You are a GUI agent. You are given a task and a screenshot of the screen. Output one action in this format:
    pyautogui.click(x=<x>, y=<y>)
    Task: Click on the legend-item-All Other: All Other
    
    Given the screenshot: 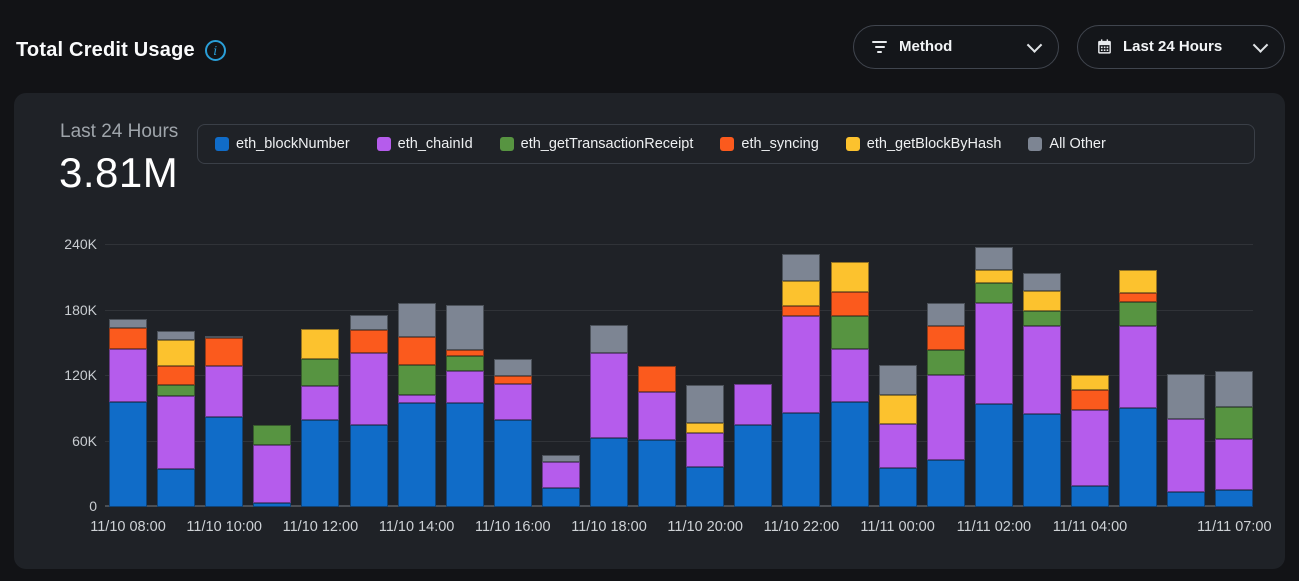 What is the action you would take?
    pyautogui.click(x=1067, y=144)
    